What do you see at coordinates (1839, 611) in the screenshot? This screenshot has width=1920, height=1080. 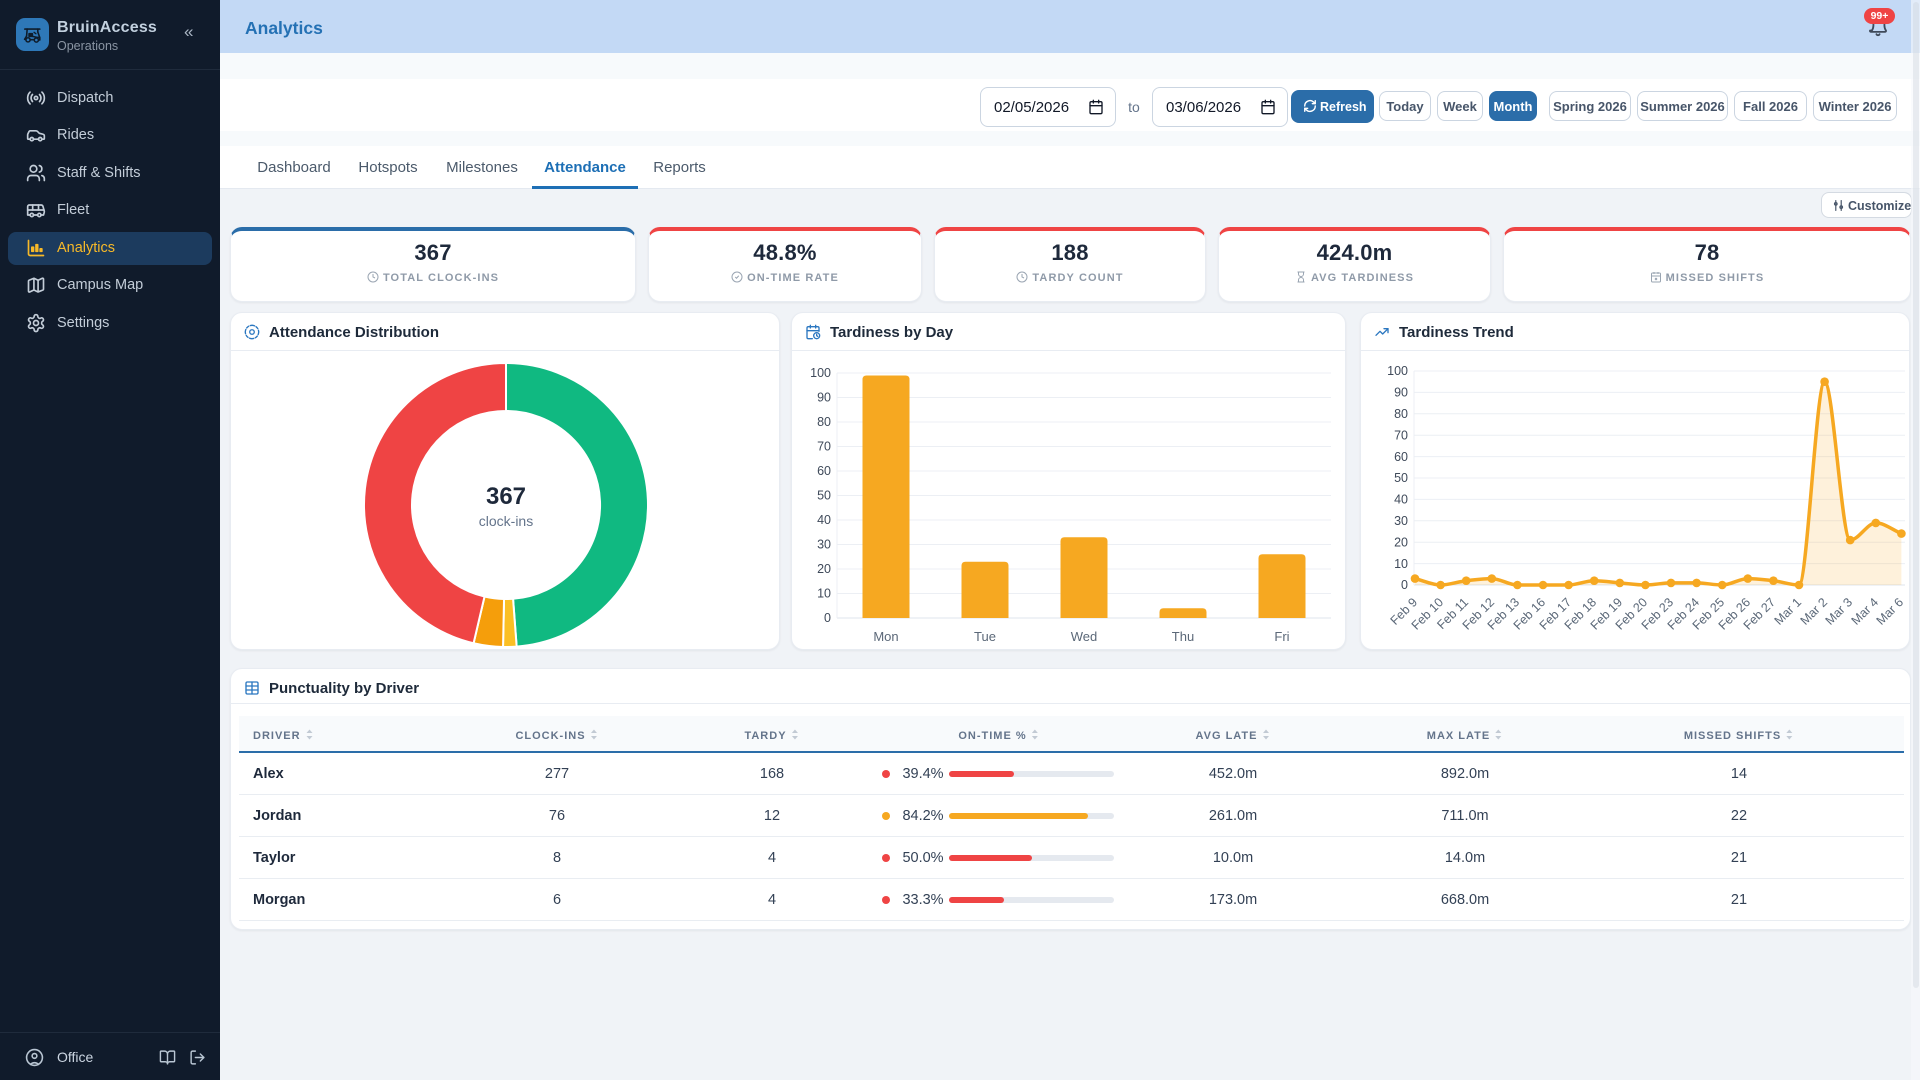 I see `svg-text: Mar 3` at bounding box center [1839, 611].